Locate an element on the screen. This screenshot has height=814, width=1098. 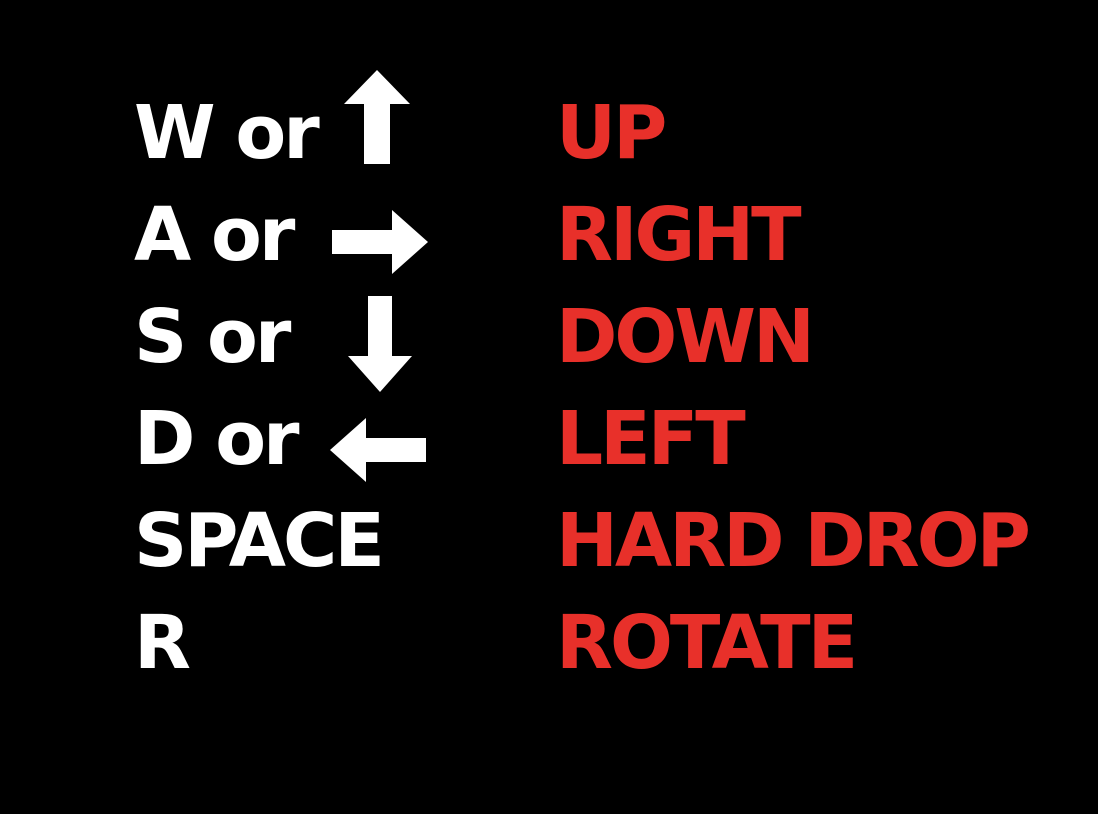
control-row-up: W or UP is located at coordinates (549, 126).